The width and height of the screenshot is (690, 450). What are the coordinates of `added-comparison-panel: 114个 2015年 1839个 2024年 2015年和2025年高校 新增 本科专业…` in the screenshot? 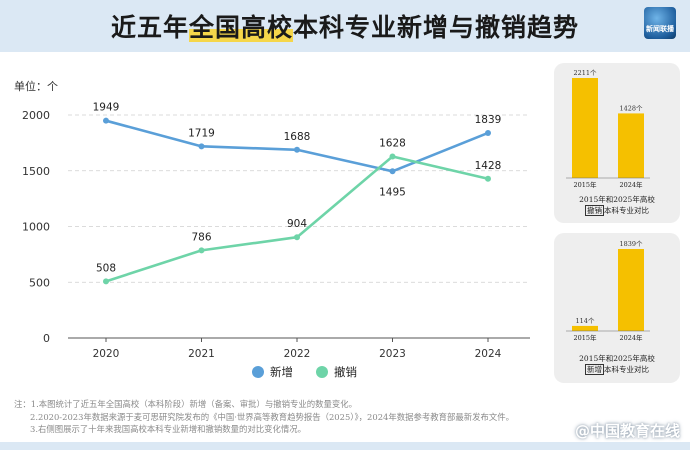 It's located at (617, 308).